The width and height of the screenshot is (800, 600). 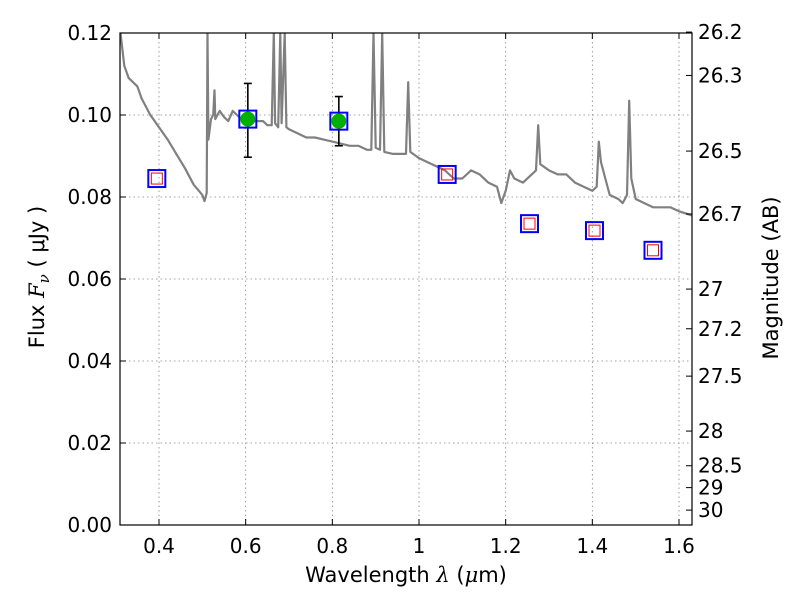 What do you see at coordinates (506, 546) in the screenshot?
I see `x-tick-label: 1.2` at bounding box center [506, 546].